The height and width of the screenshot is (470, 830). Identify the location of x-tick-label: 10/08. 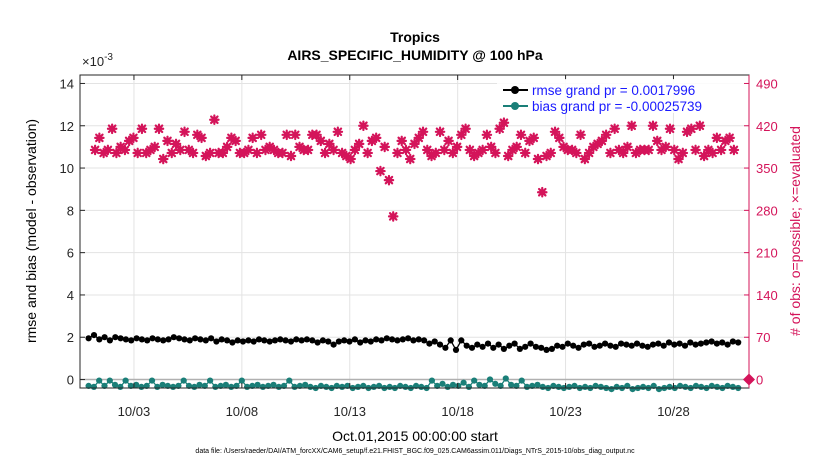
(242, 411).